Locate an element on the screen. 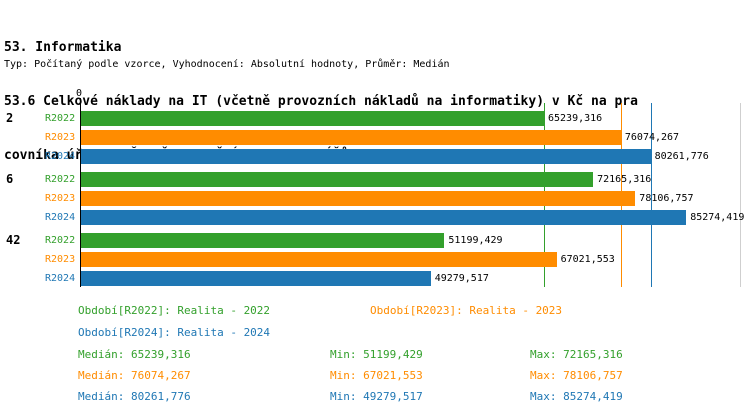 The width and height of the screenshot is (750, 414). bar-2-r2024 is located at coordinates (366, 156).